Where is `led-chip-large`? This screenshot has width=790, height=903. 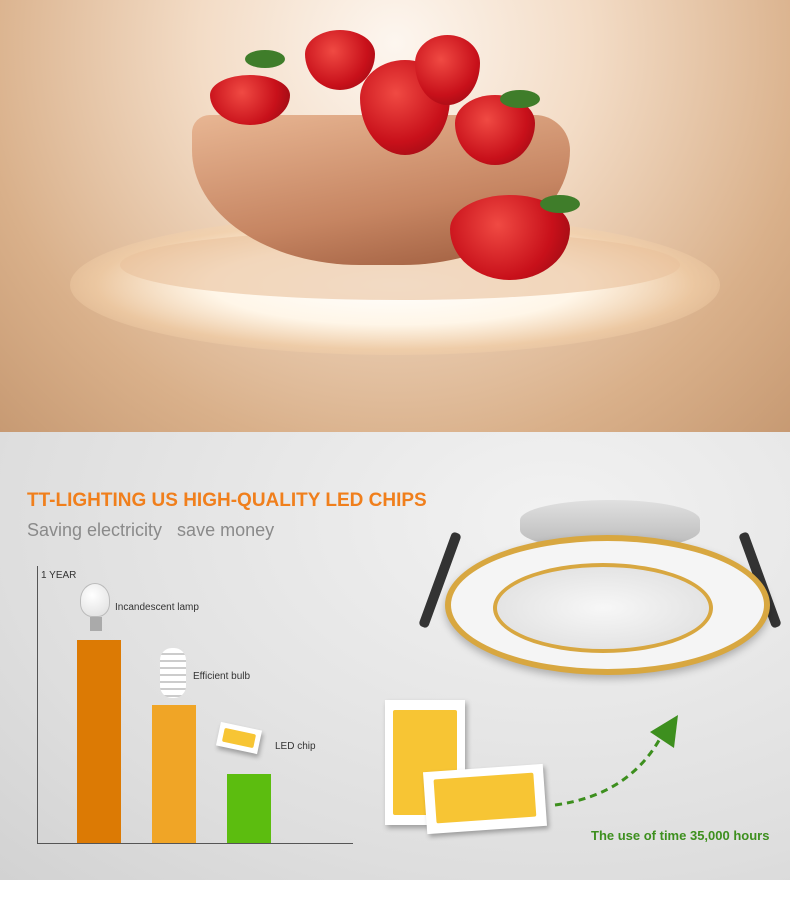
led-chip-large is located at coordinates (485, 799).